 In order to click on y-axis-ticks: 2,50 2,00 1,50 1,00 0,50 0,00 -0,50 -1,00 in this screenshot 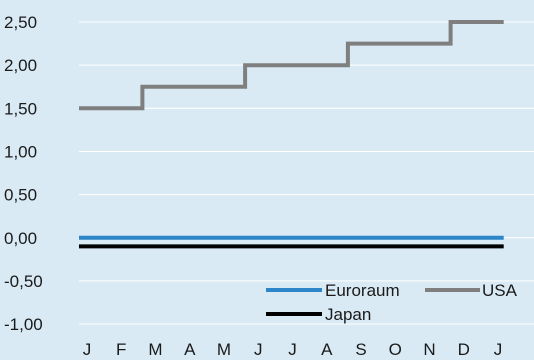, I will do `click(23, 173)`.